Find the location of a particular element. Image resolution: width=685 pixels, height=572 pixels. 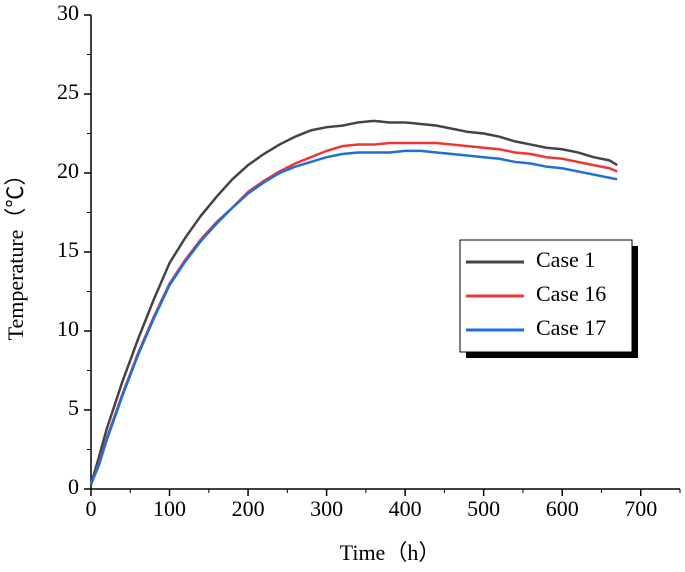

legend-label: Case 17 is located at coordinates (571, 327).